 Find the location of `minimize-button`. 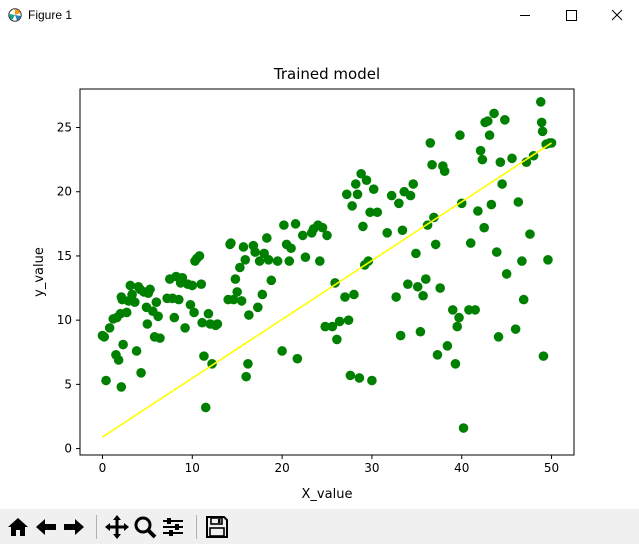

minimize-button is located at coordinates (525, 15).